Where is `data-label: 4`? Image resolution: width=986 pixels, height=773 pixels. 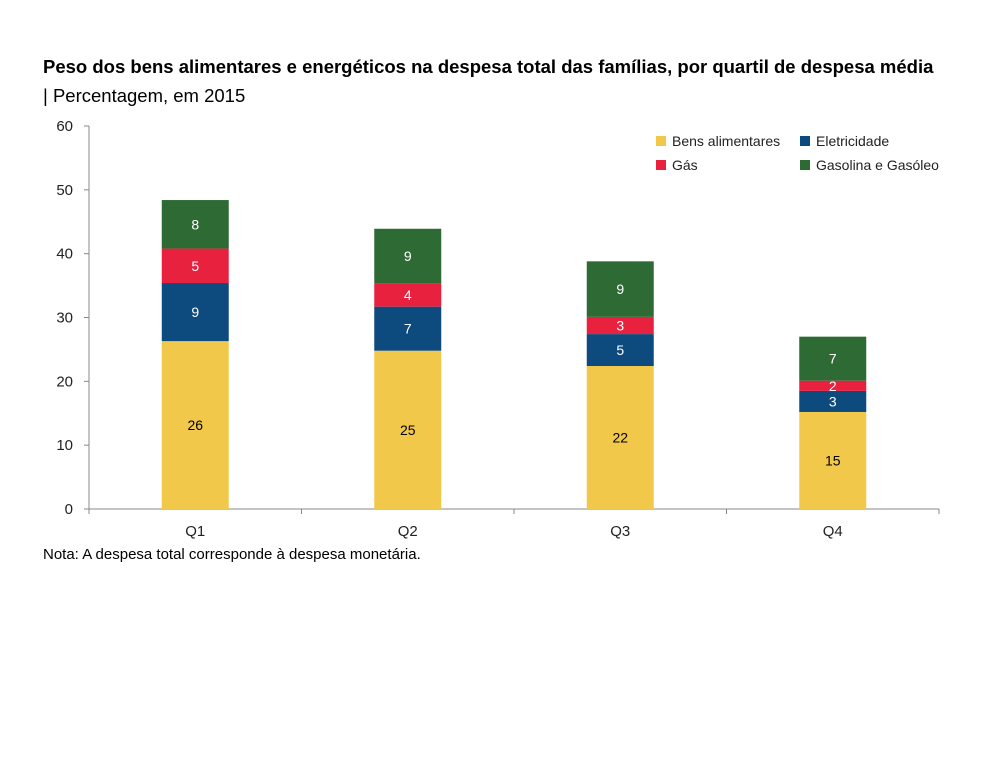 data-label: 4 is located at coordinates (408, 295).